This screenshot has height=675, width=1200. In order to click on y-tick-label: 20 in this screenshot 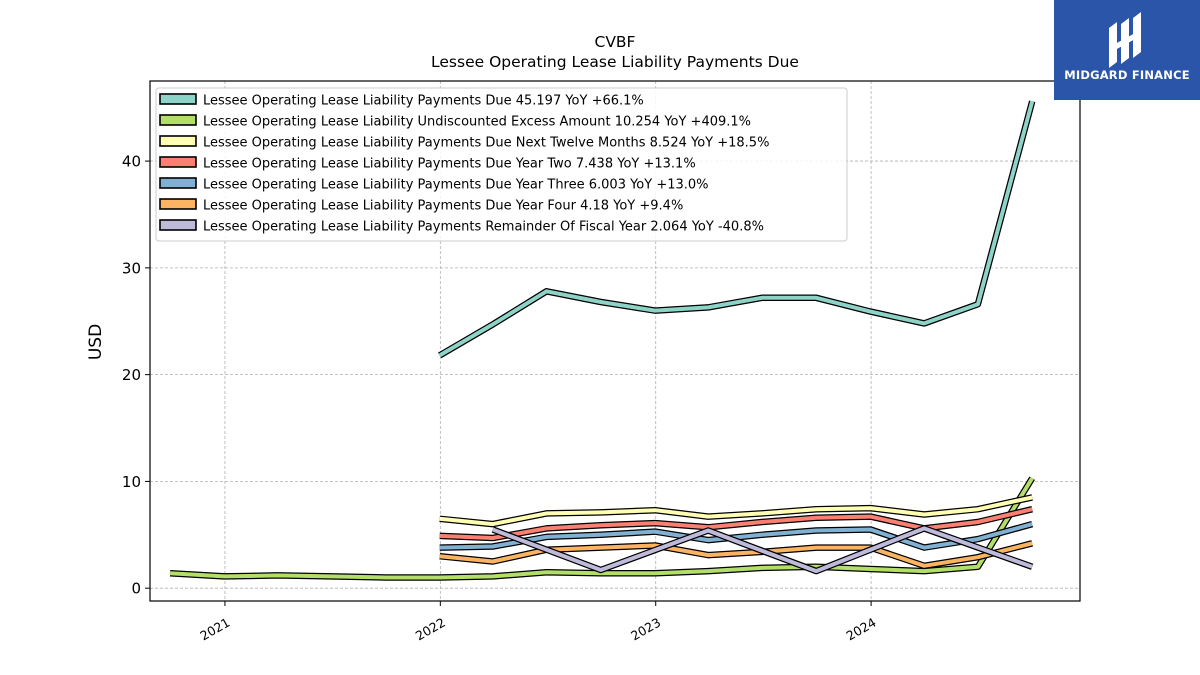, I will do `click(131, 375)`.